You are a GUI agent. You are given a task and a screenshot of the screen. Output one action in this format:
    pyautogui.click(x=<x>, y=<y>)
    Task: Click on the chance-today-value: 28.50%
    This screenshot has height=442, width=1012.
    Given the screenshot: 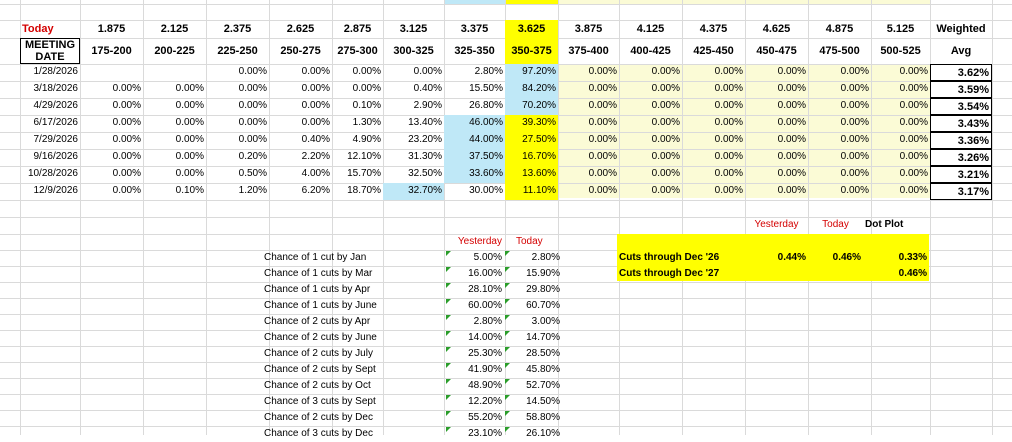 What is the action you would take?
    pyautogui.click(x=543, y=353)
    